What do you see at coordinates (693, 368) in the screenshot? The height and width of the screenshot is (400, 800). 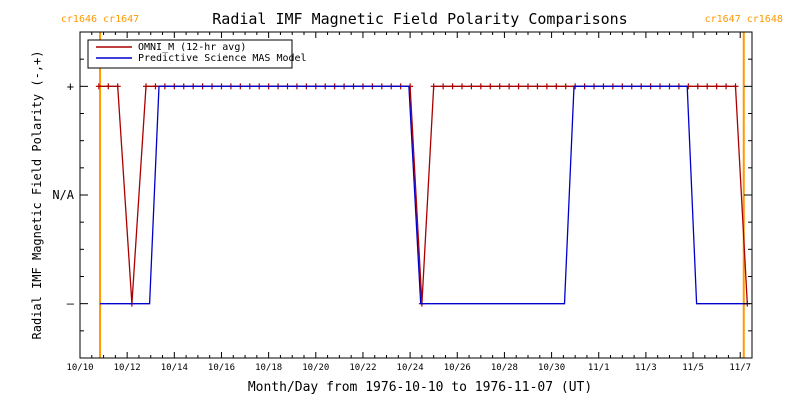 I see `x-tick-label: 11/5` at bounding box center [693, 368].